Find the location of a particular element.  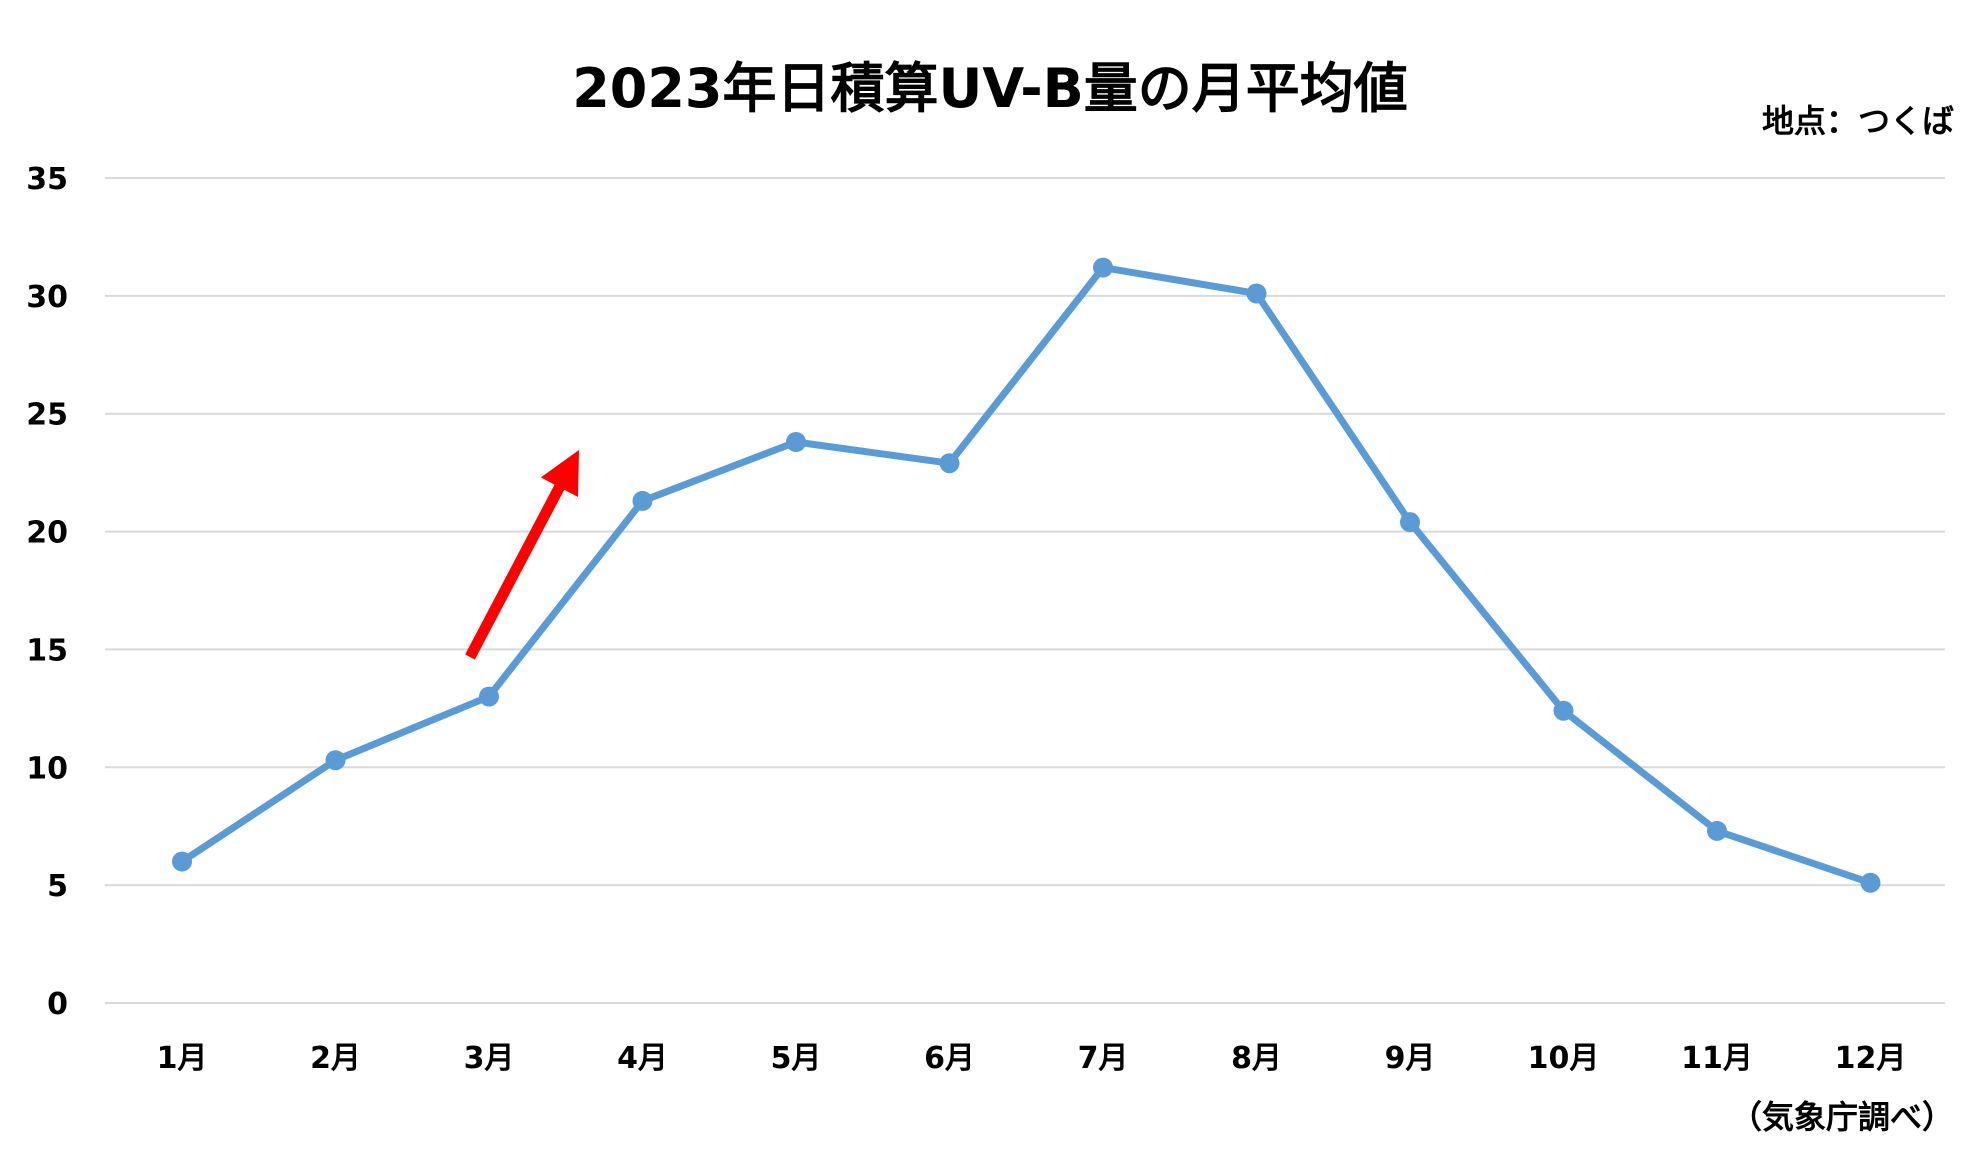

y-tick-label: 15 is located at coordinates (47, 650).